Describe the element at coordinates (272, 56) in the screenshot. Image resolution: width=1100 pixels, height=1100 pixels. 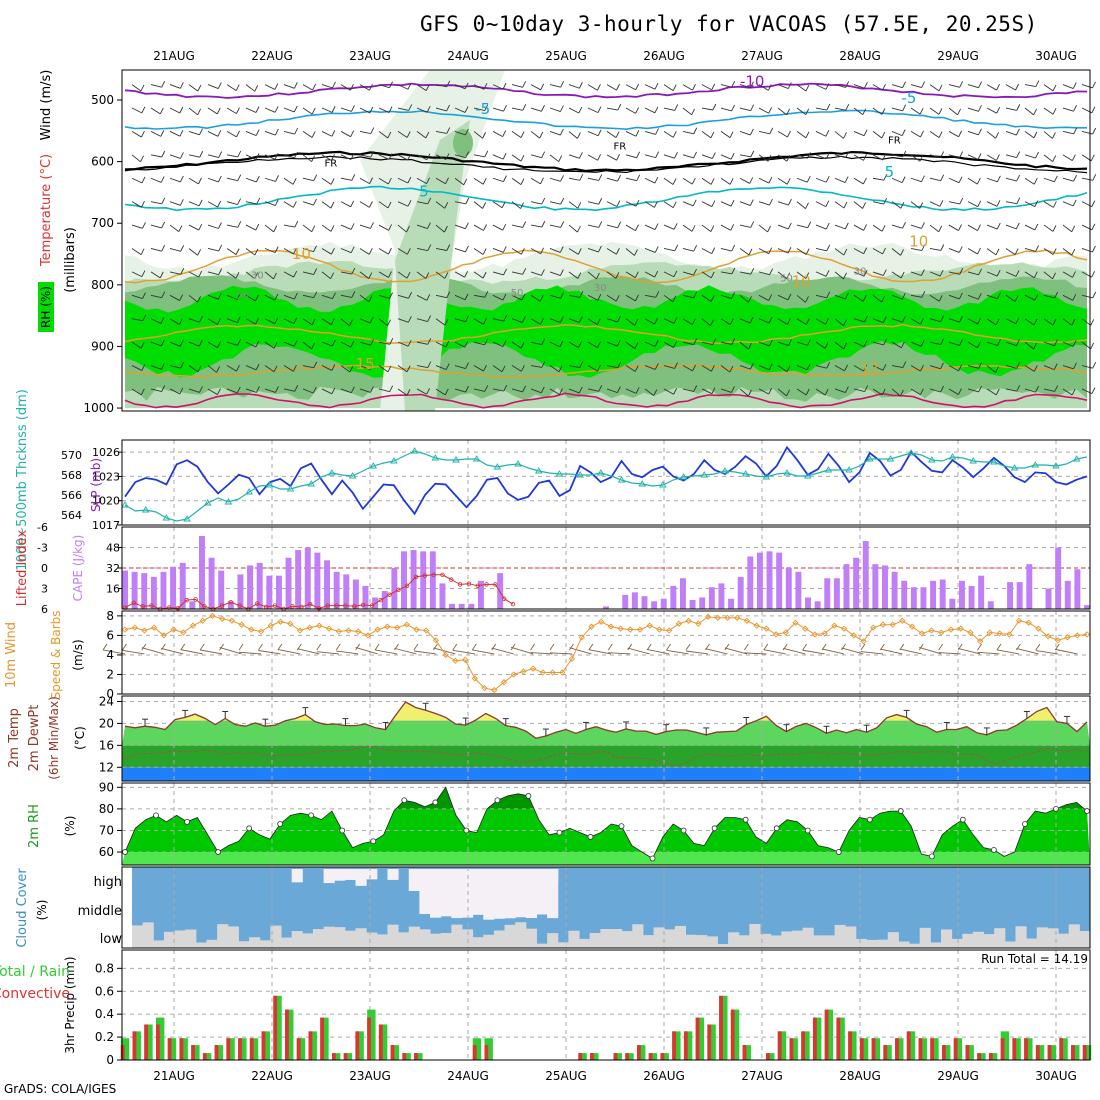
I see `date-label-top: 22AUG` at that location.